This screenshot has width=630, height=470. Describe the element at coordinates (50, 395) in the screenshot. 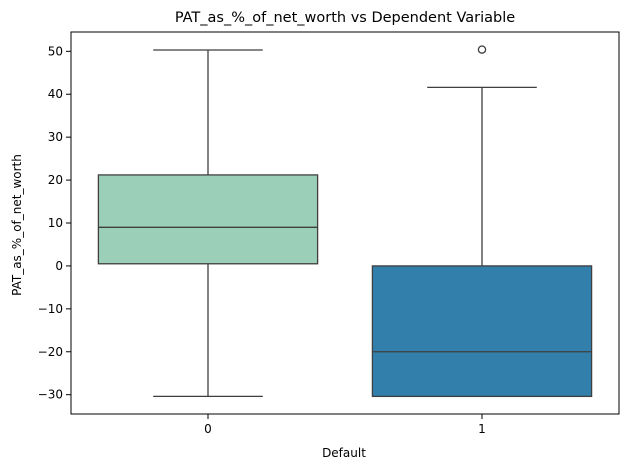

I see `y-tick-label: −30` at that location.